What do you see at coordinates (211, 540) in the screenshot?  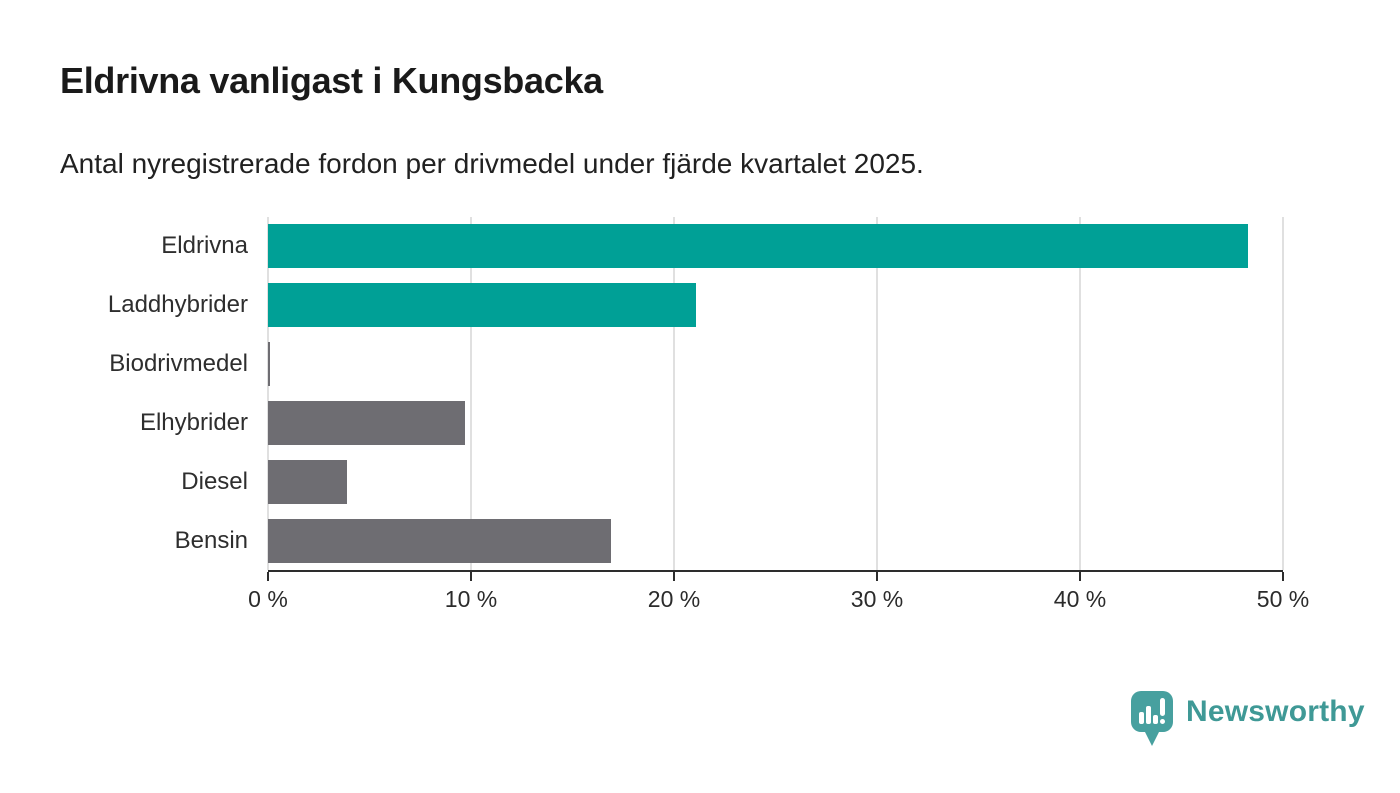 I see `category-label-bensin: Bensin` at bounding box center [211, 540].